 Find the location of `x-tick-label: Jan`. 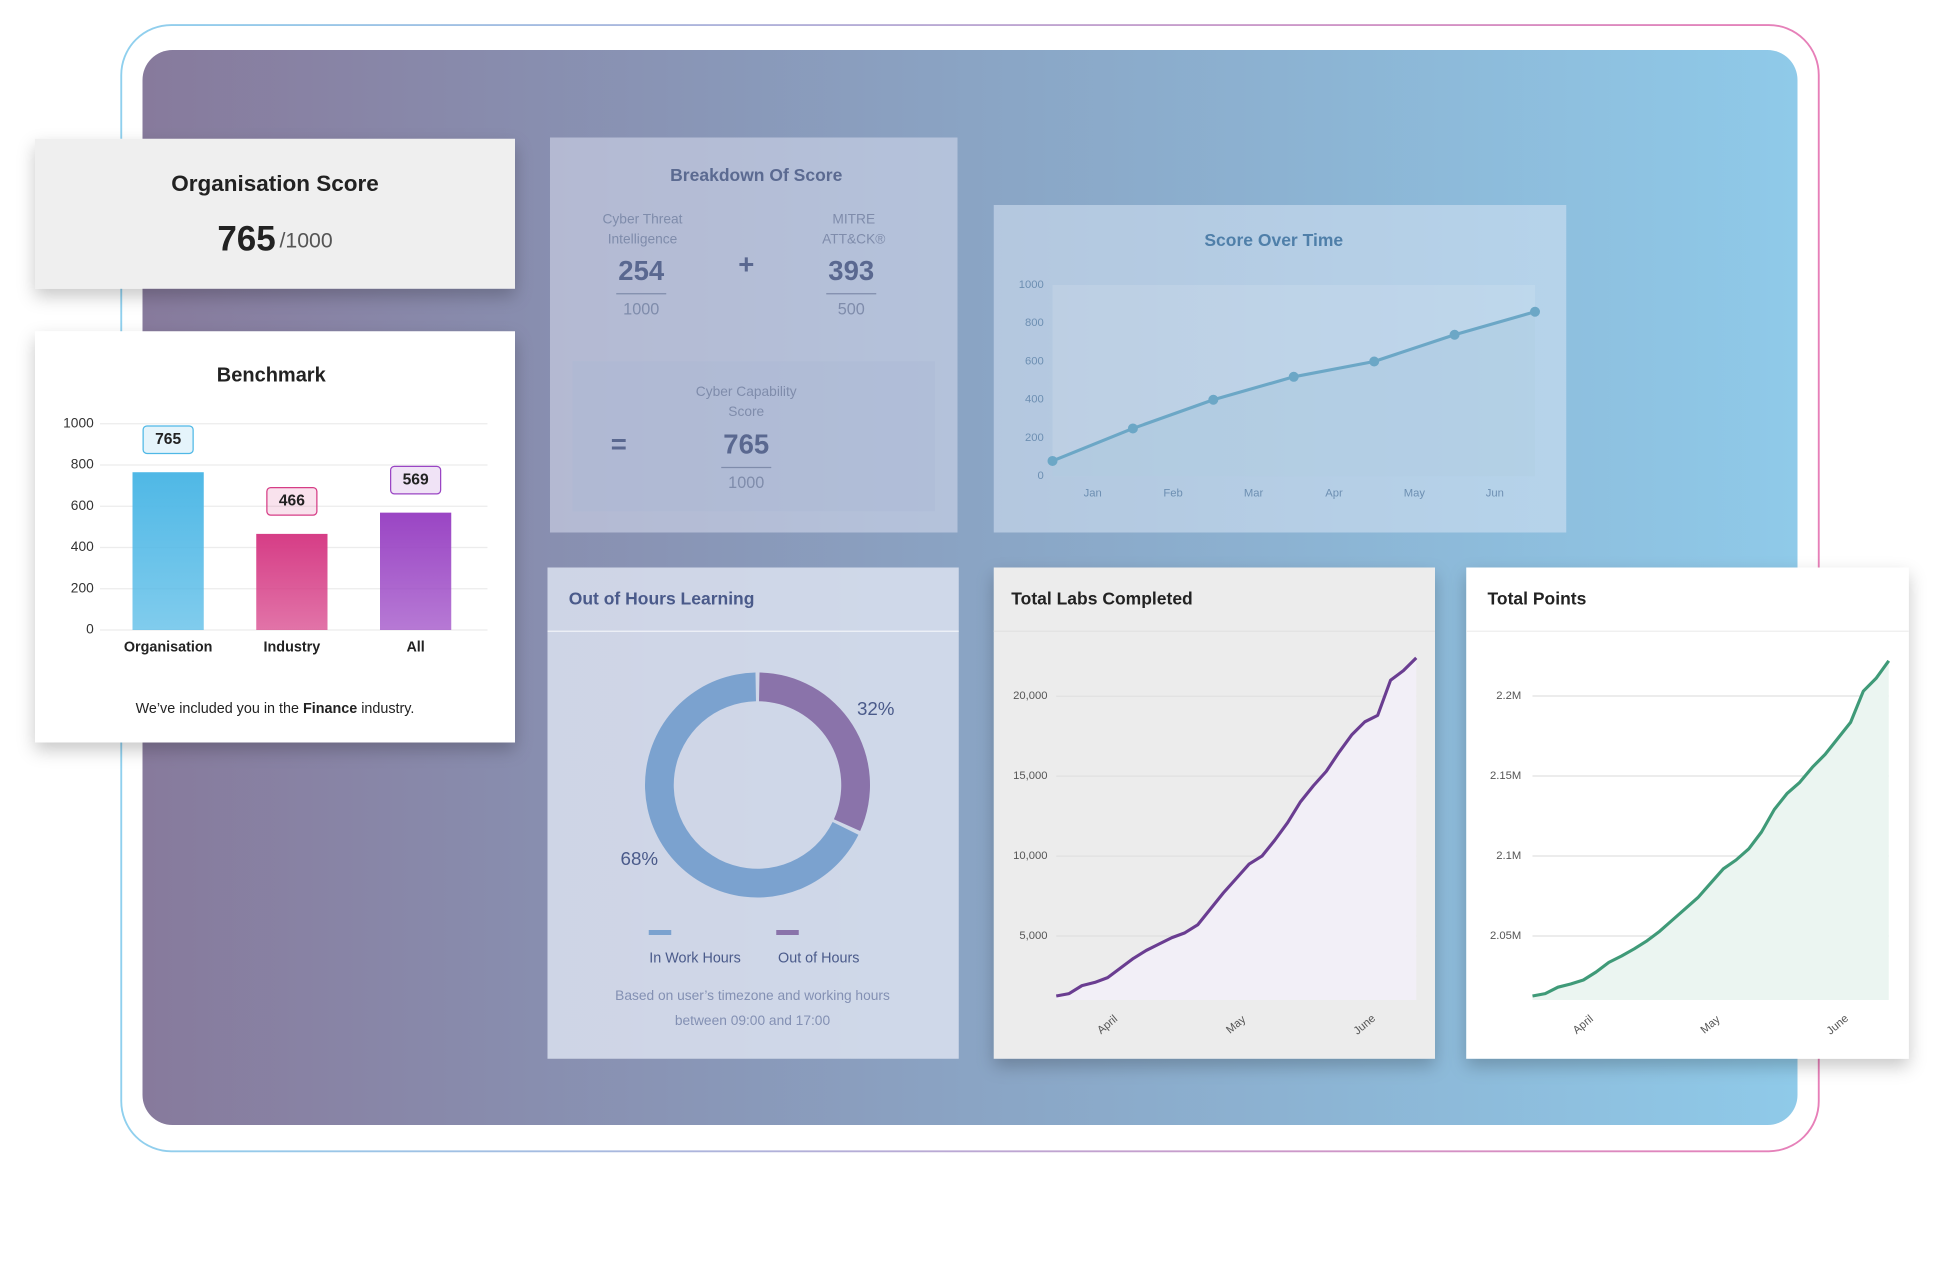

x-tick-label: Jan is located at coordinates (1093, 494).